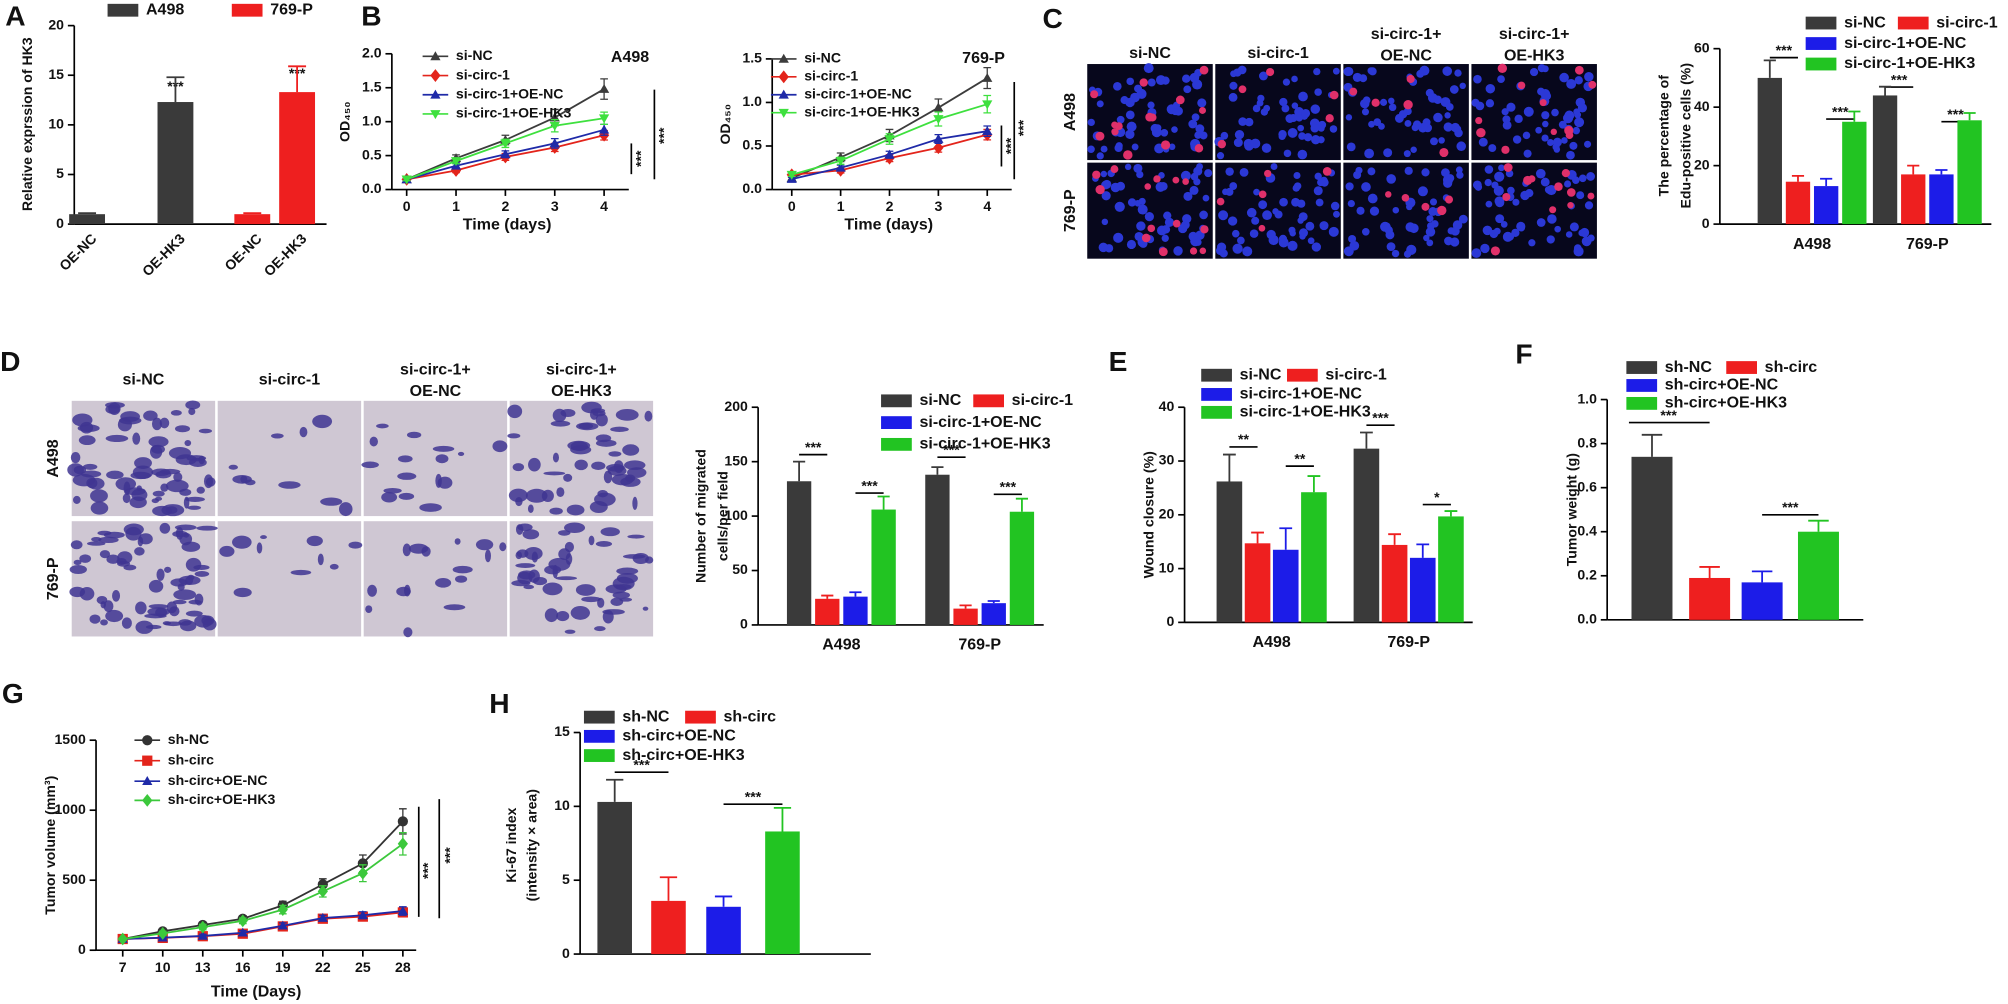 The width and height of the screenshot is (2008, 1004). I want to click on y-tick-label: 40, so click(1167, 406).